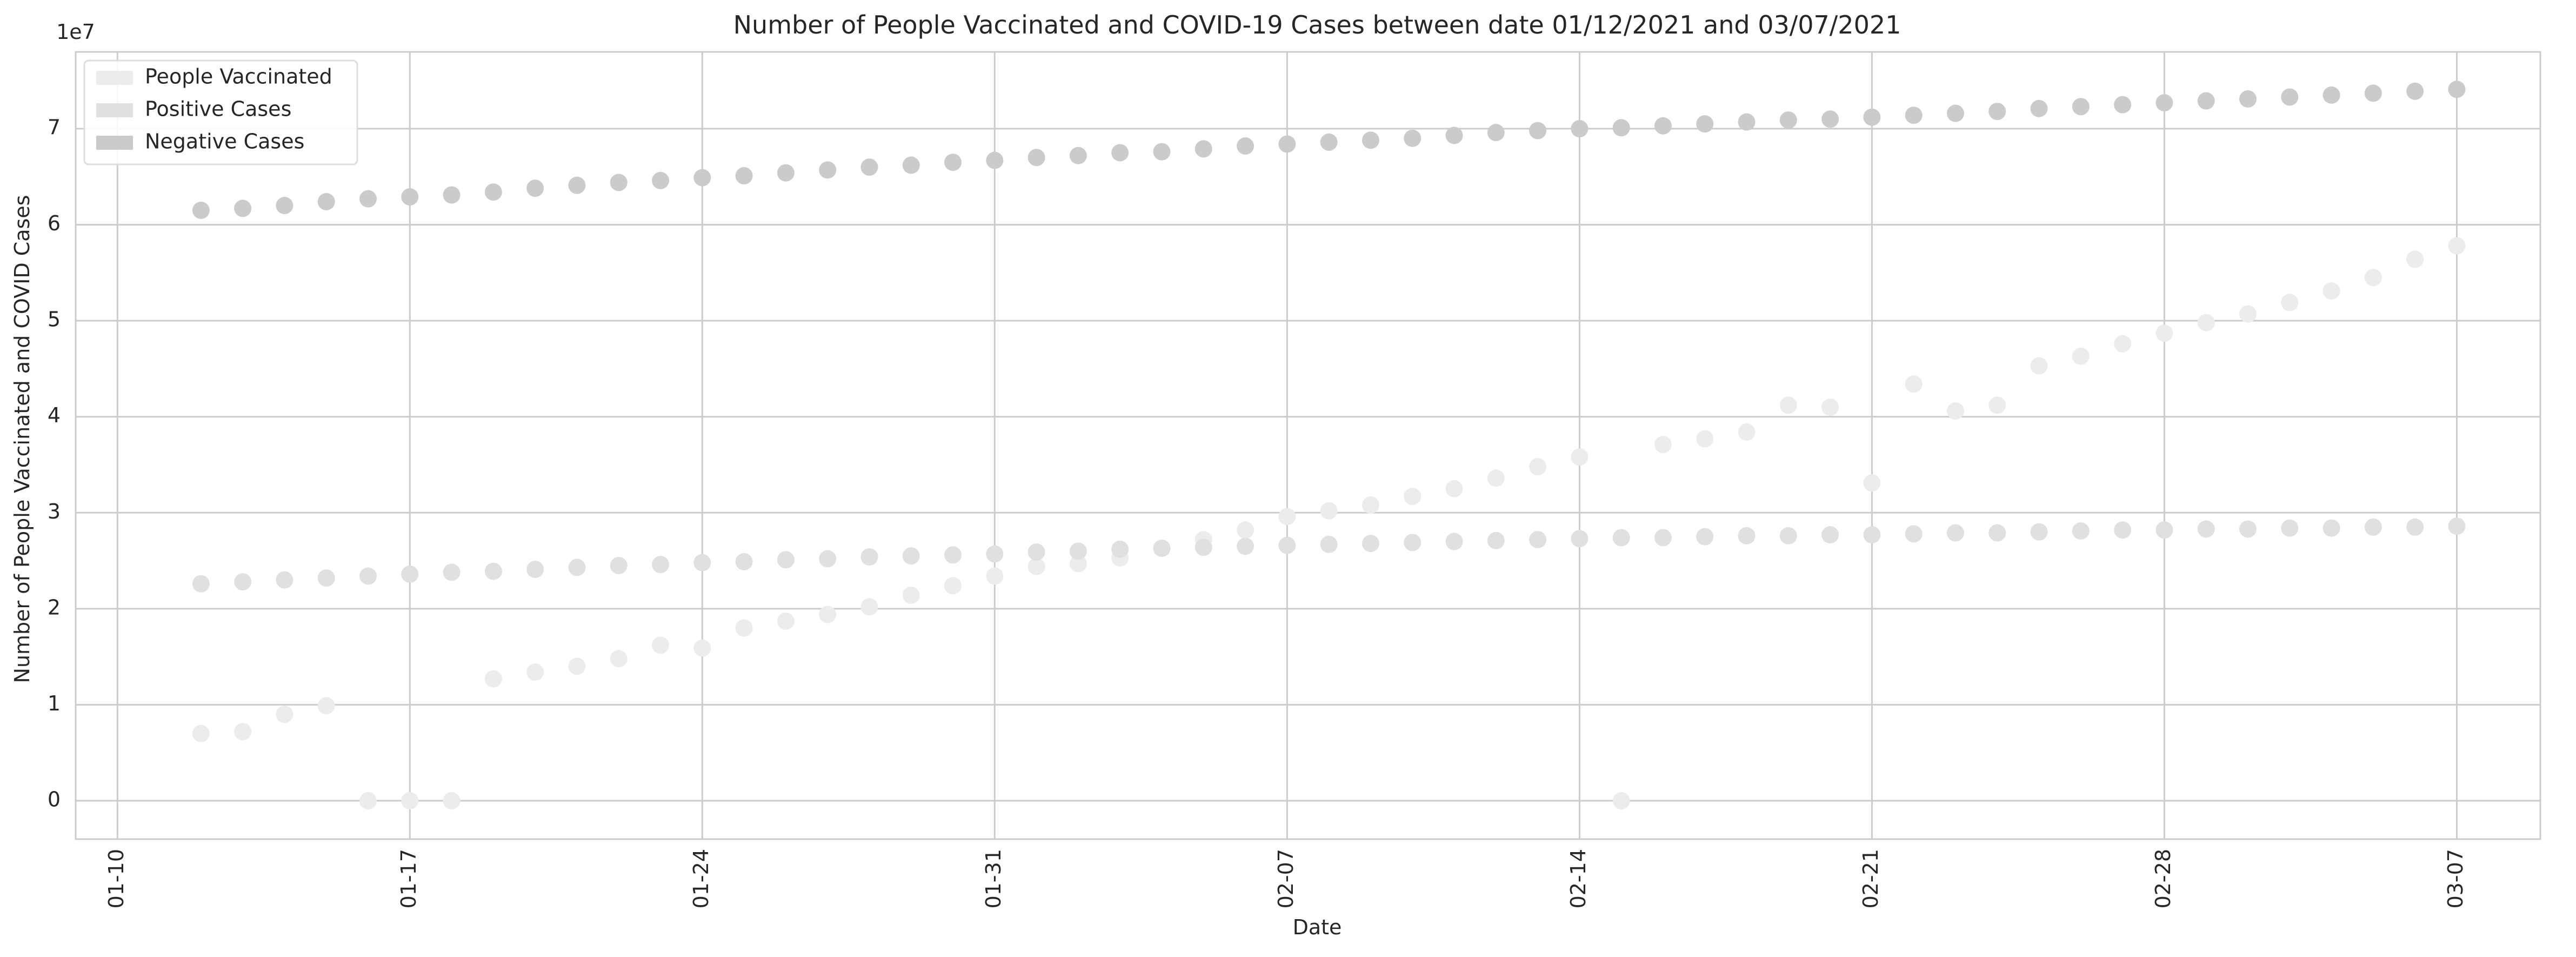 This screenshot has width=2576, height=957. I want to click on y-tick-label: 2, so click(55, 607).